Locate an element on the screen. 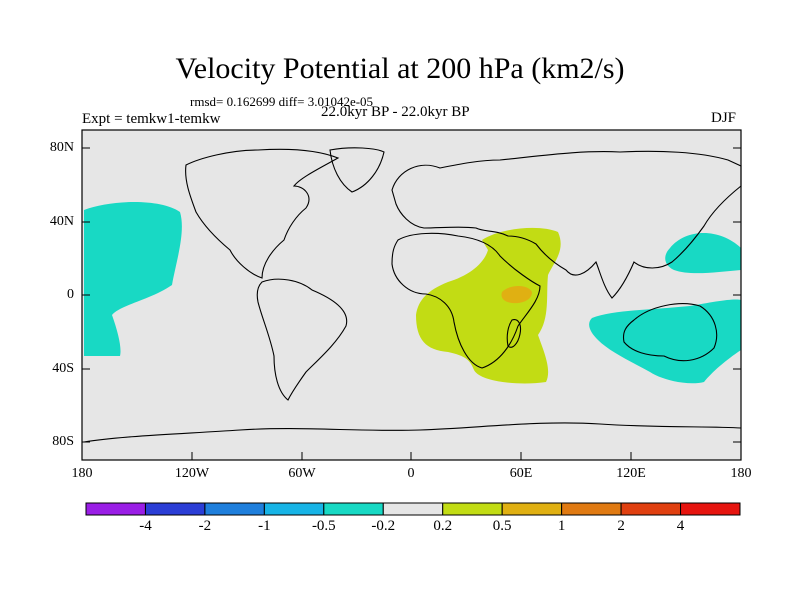 This screenshot has width=800, height=600. africa-anomaly is located at coordinates (488, 305).